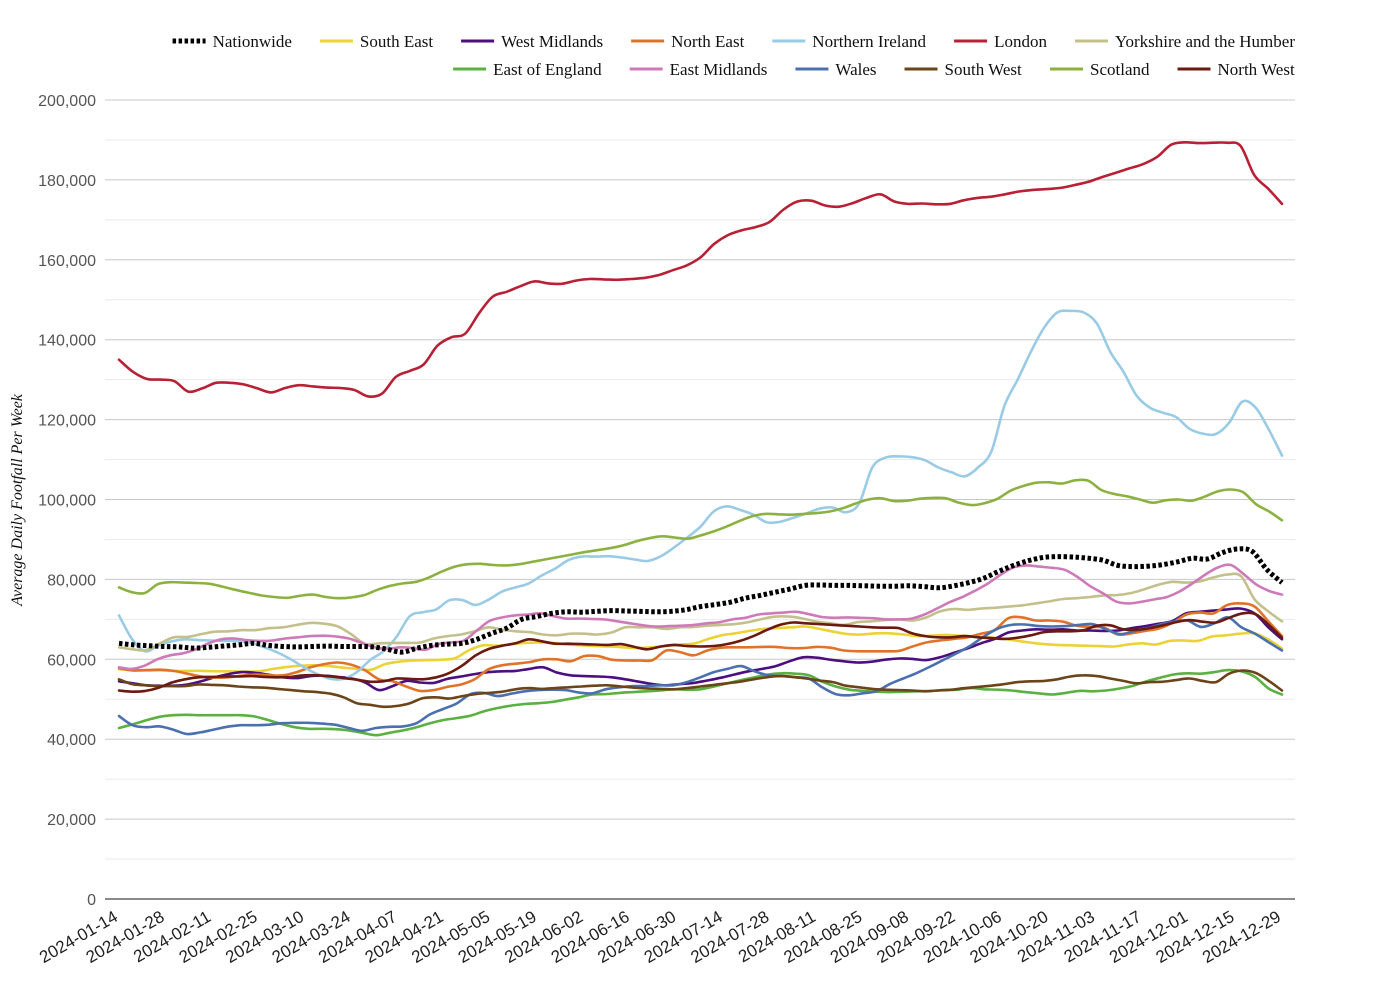 This screenshot has width=1400, height=1000. What do you see at coordinates (71, 820) in the screenshot?
I see `y-tick-label: 20,000` at bounding box center [71, 820].